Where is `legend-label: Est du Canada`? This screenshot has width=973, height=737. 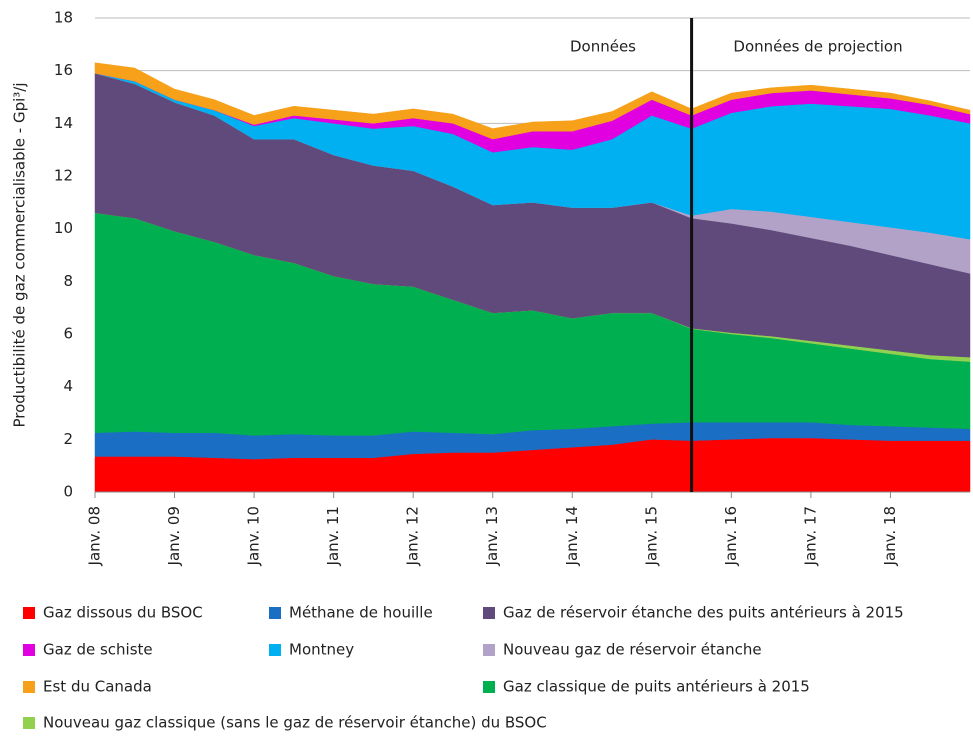 legend-label: Est du Canada is located at coordinates (97, 687).